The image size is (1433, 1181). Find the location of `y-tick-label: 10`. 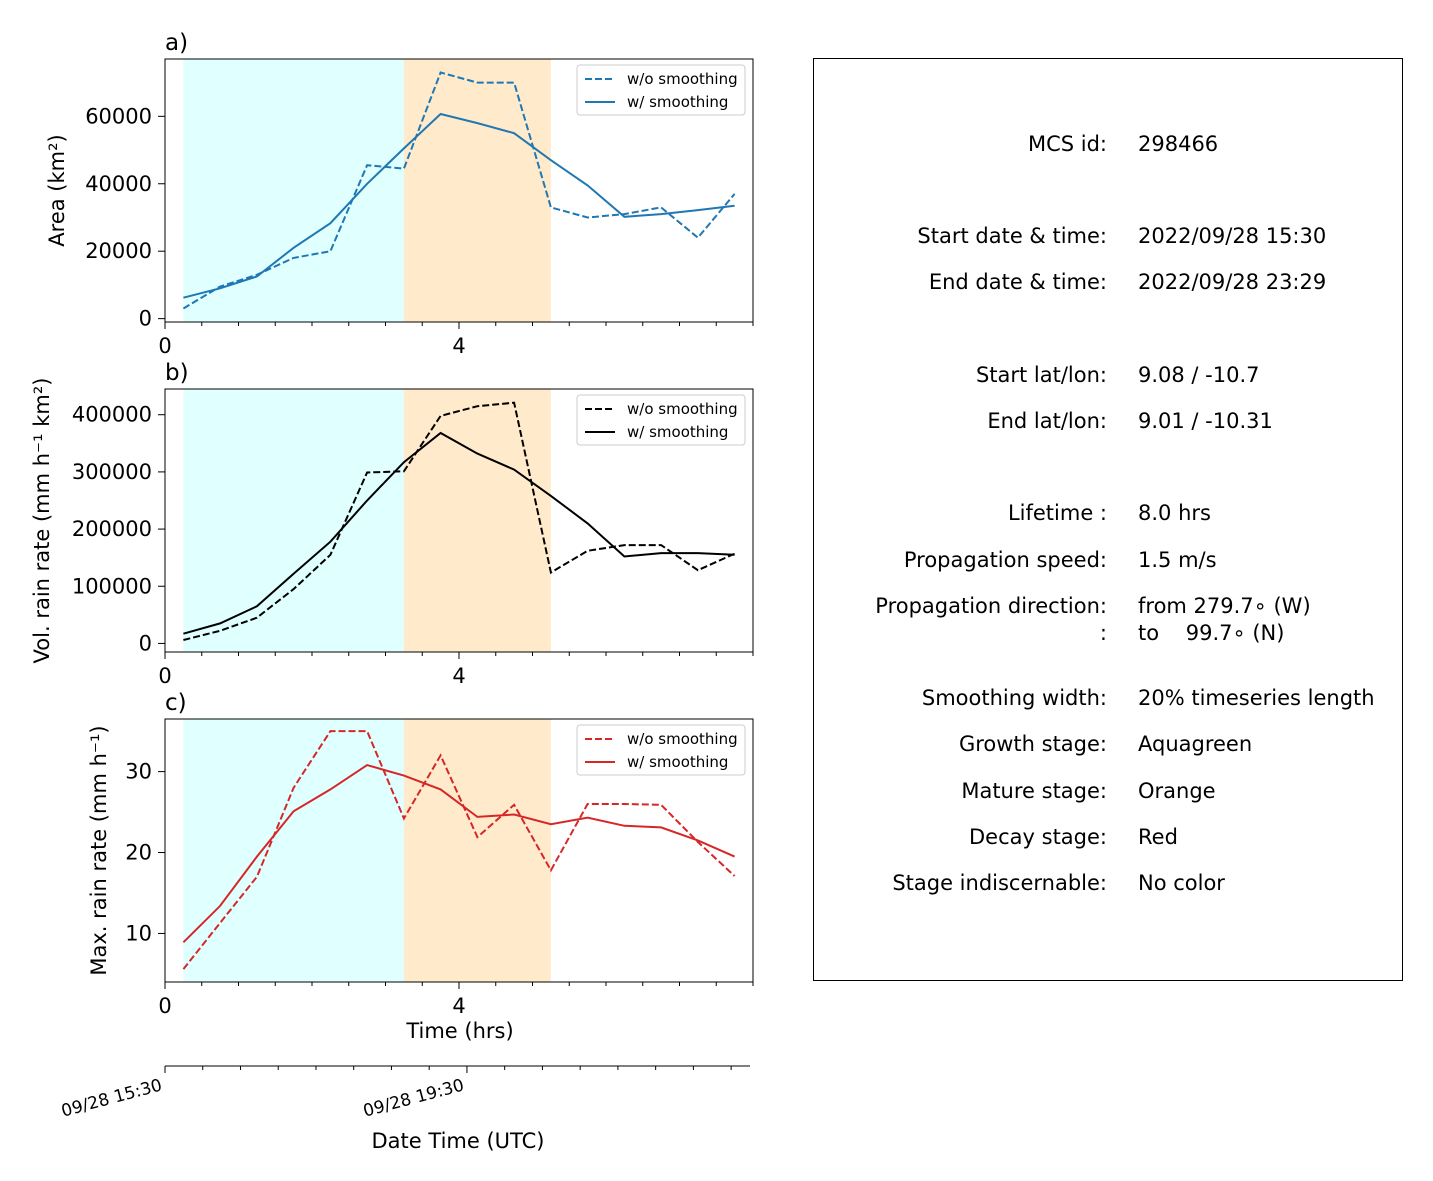

y-tick-label: 10 is located at coordinates (138, 933).